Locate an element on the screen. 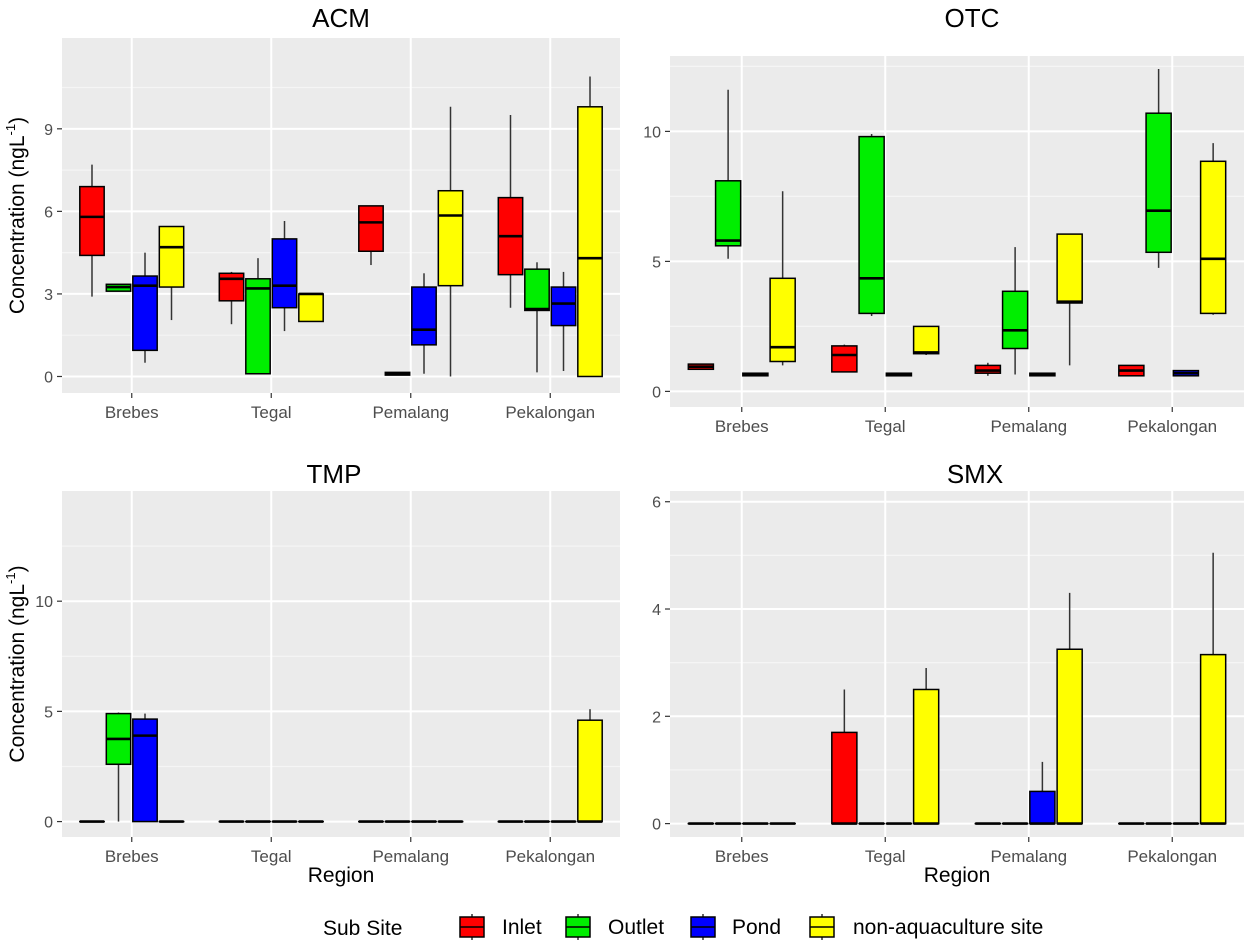 The height and width of the screenshot is (948, 1252). panel-title: TMP is located at coordinates (334, 474).